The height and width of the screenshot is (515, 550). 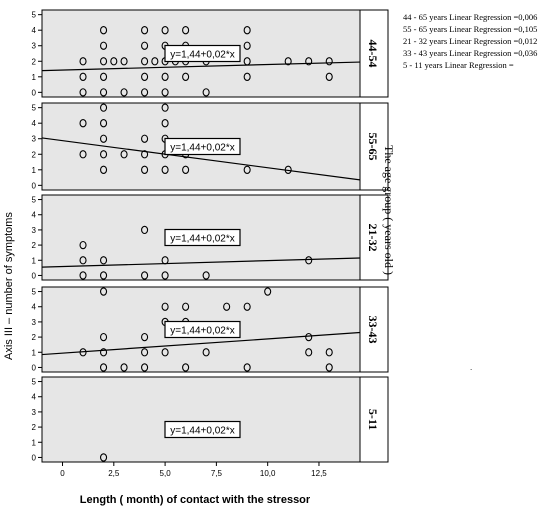 I want to click on panel-21-32: 21-32 0 1 2 3 4 5 y=1,44+0,02*x, so click(x=210, y=237).